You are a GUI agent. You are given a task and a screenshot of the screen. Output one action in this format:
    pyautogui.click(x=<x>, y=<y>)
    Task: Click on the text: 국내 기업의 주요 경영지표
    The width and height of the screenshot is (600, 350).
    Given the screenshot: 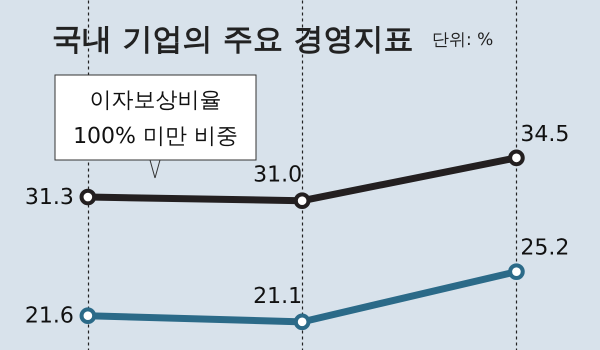 What is the action you would take?
    pyautogui.click(x=233, y=39)
    